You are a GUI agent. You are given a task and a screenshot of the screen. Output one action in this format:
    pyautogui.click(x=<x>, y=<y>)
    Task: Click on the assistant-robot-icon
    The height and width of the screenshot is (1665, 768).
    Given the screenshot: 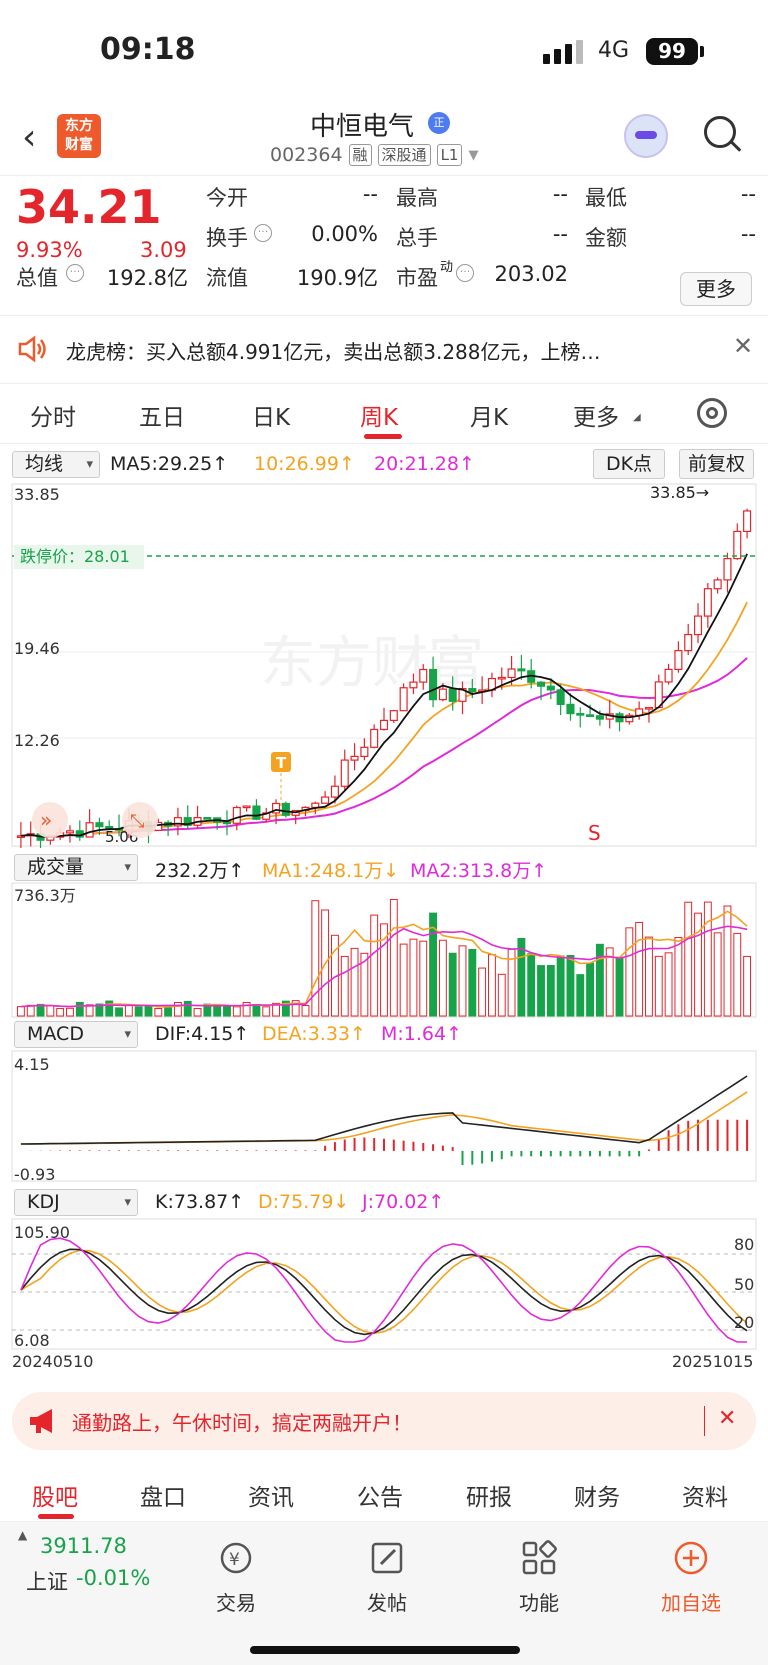 What is the action you would take?
    pyautogui.click(x=646, y=136)
    